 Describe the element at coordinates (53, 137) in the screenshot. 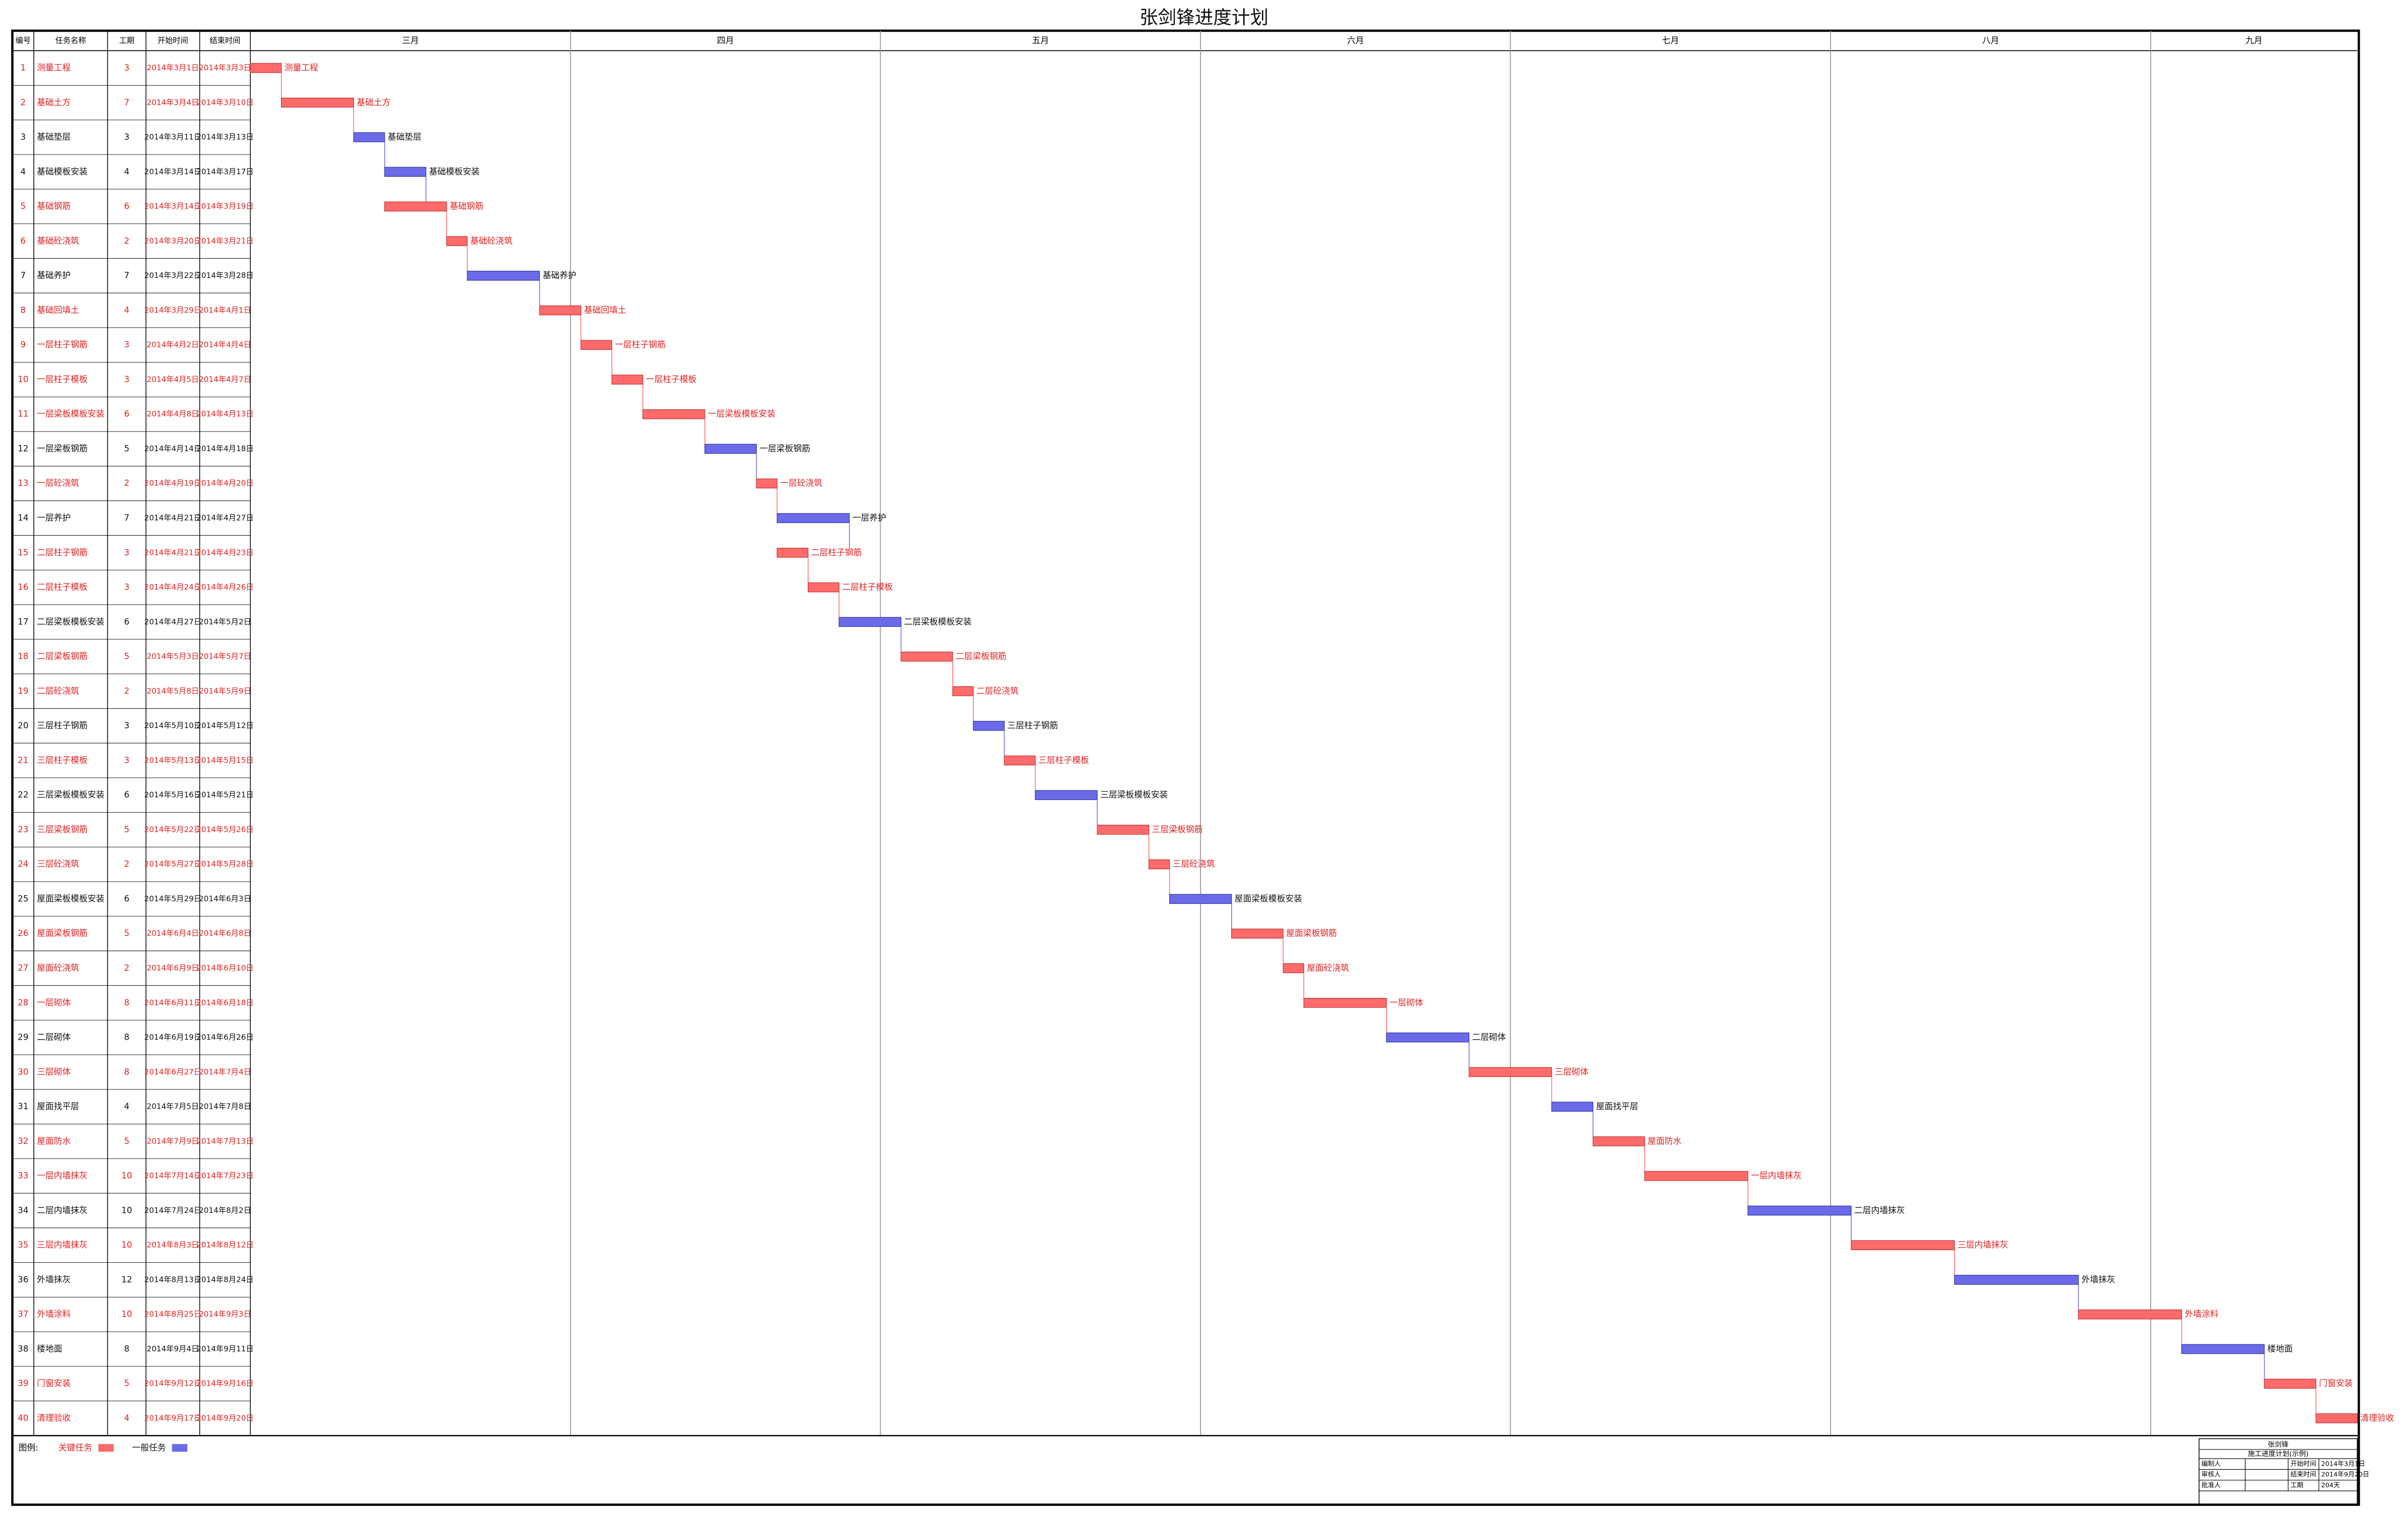

I see `task-name: 基础垫层` at that location.